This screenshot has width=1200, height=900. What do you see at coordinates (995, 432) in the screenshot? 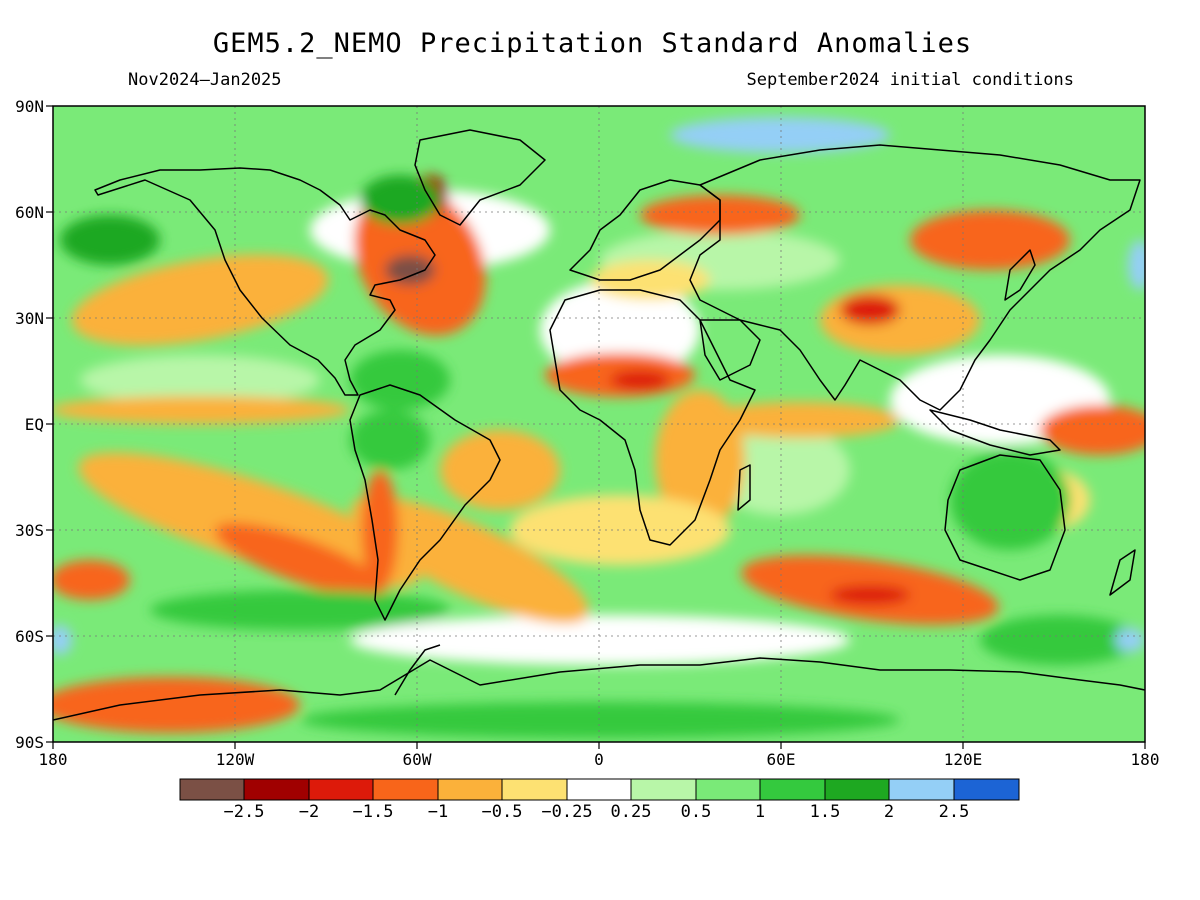
I see `coast-indonesia` at bounding box center [995, 432].